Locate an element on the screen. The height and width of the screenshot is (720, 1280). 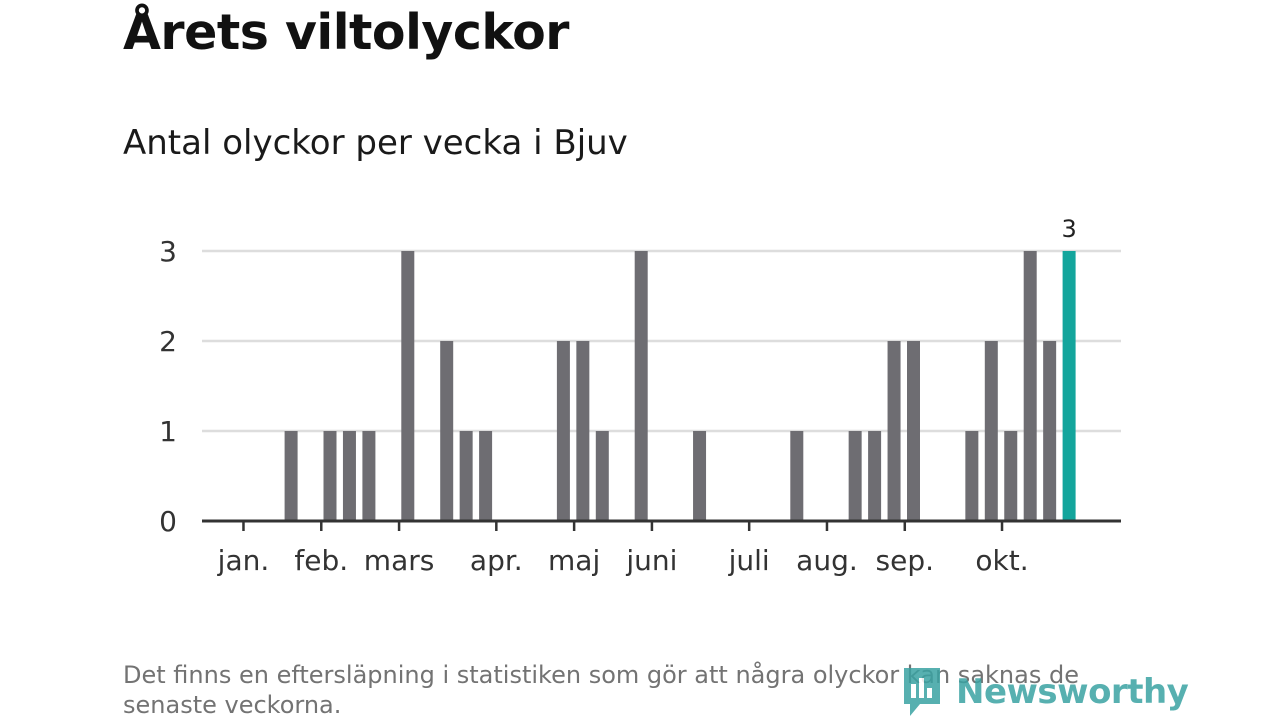
x-tick-label: juni is located at coordinates (651, 560).